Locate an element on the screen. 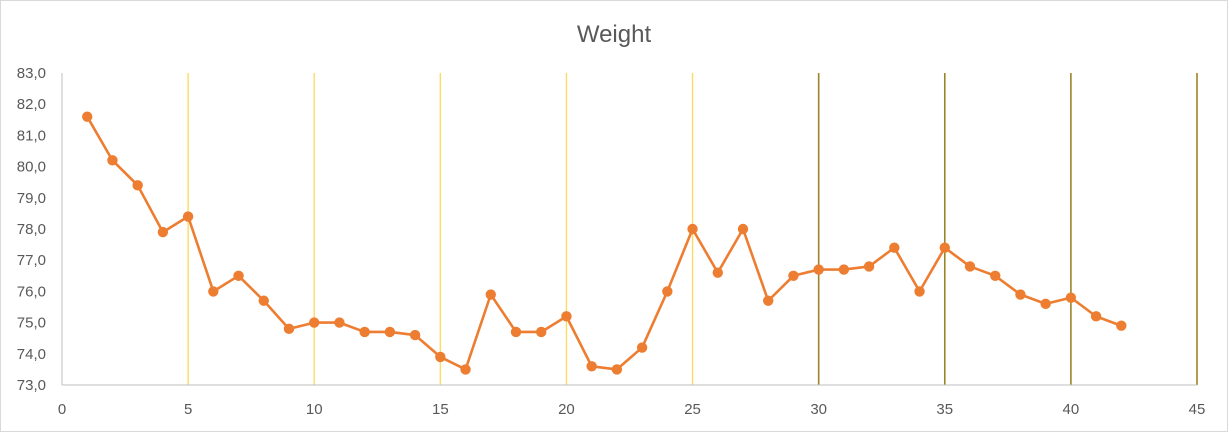 Image resolution: width=1228 pixels, height=432 pixels. x-tick-label: 35 is located at coordinates (944, 409).